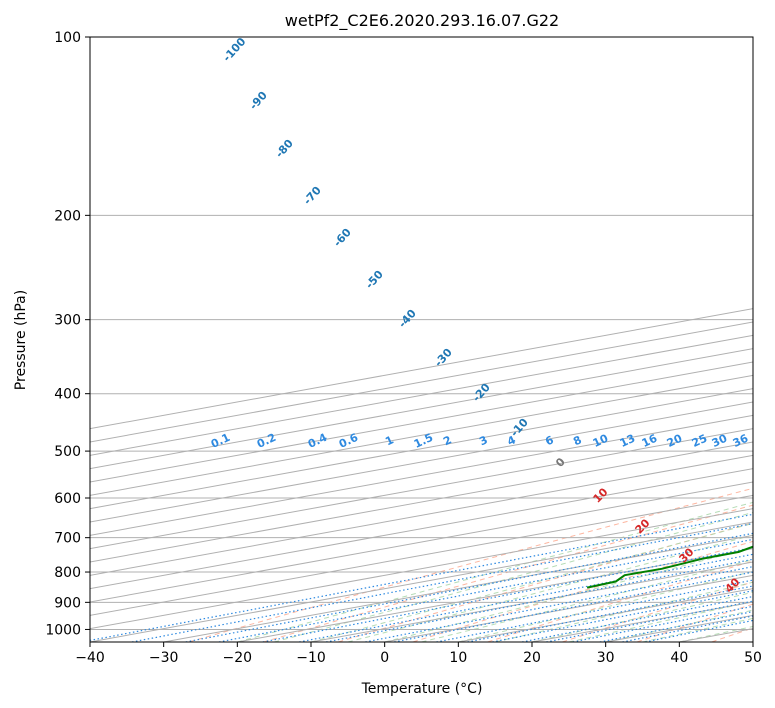  Describe the element at coordinates (418, 654) in the screenshot. I see `x-axis: −40 −30 −20 −10 0 10 20 30 40 50` at that location.